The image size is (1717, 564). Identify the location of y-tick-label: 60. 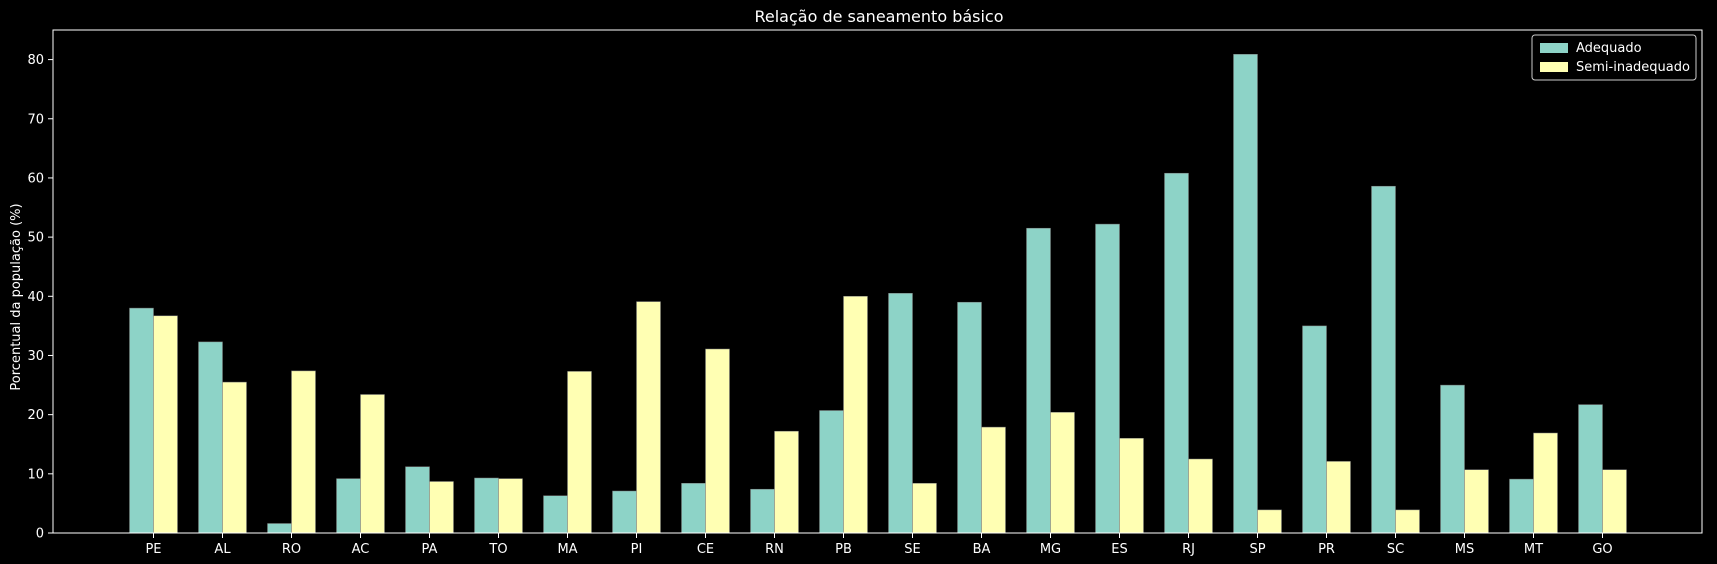
(35, 178).